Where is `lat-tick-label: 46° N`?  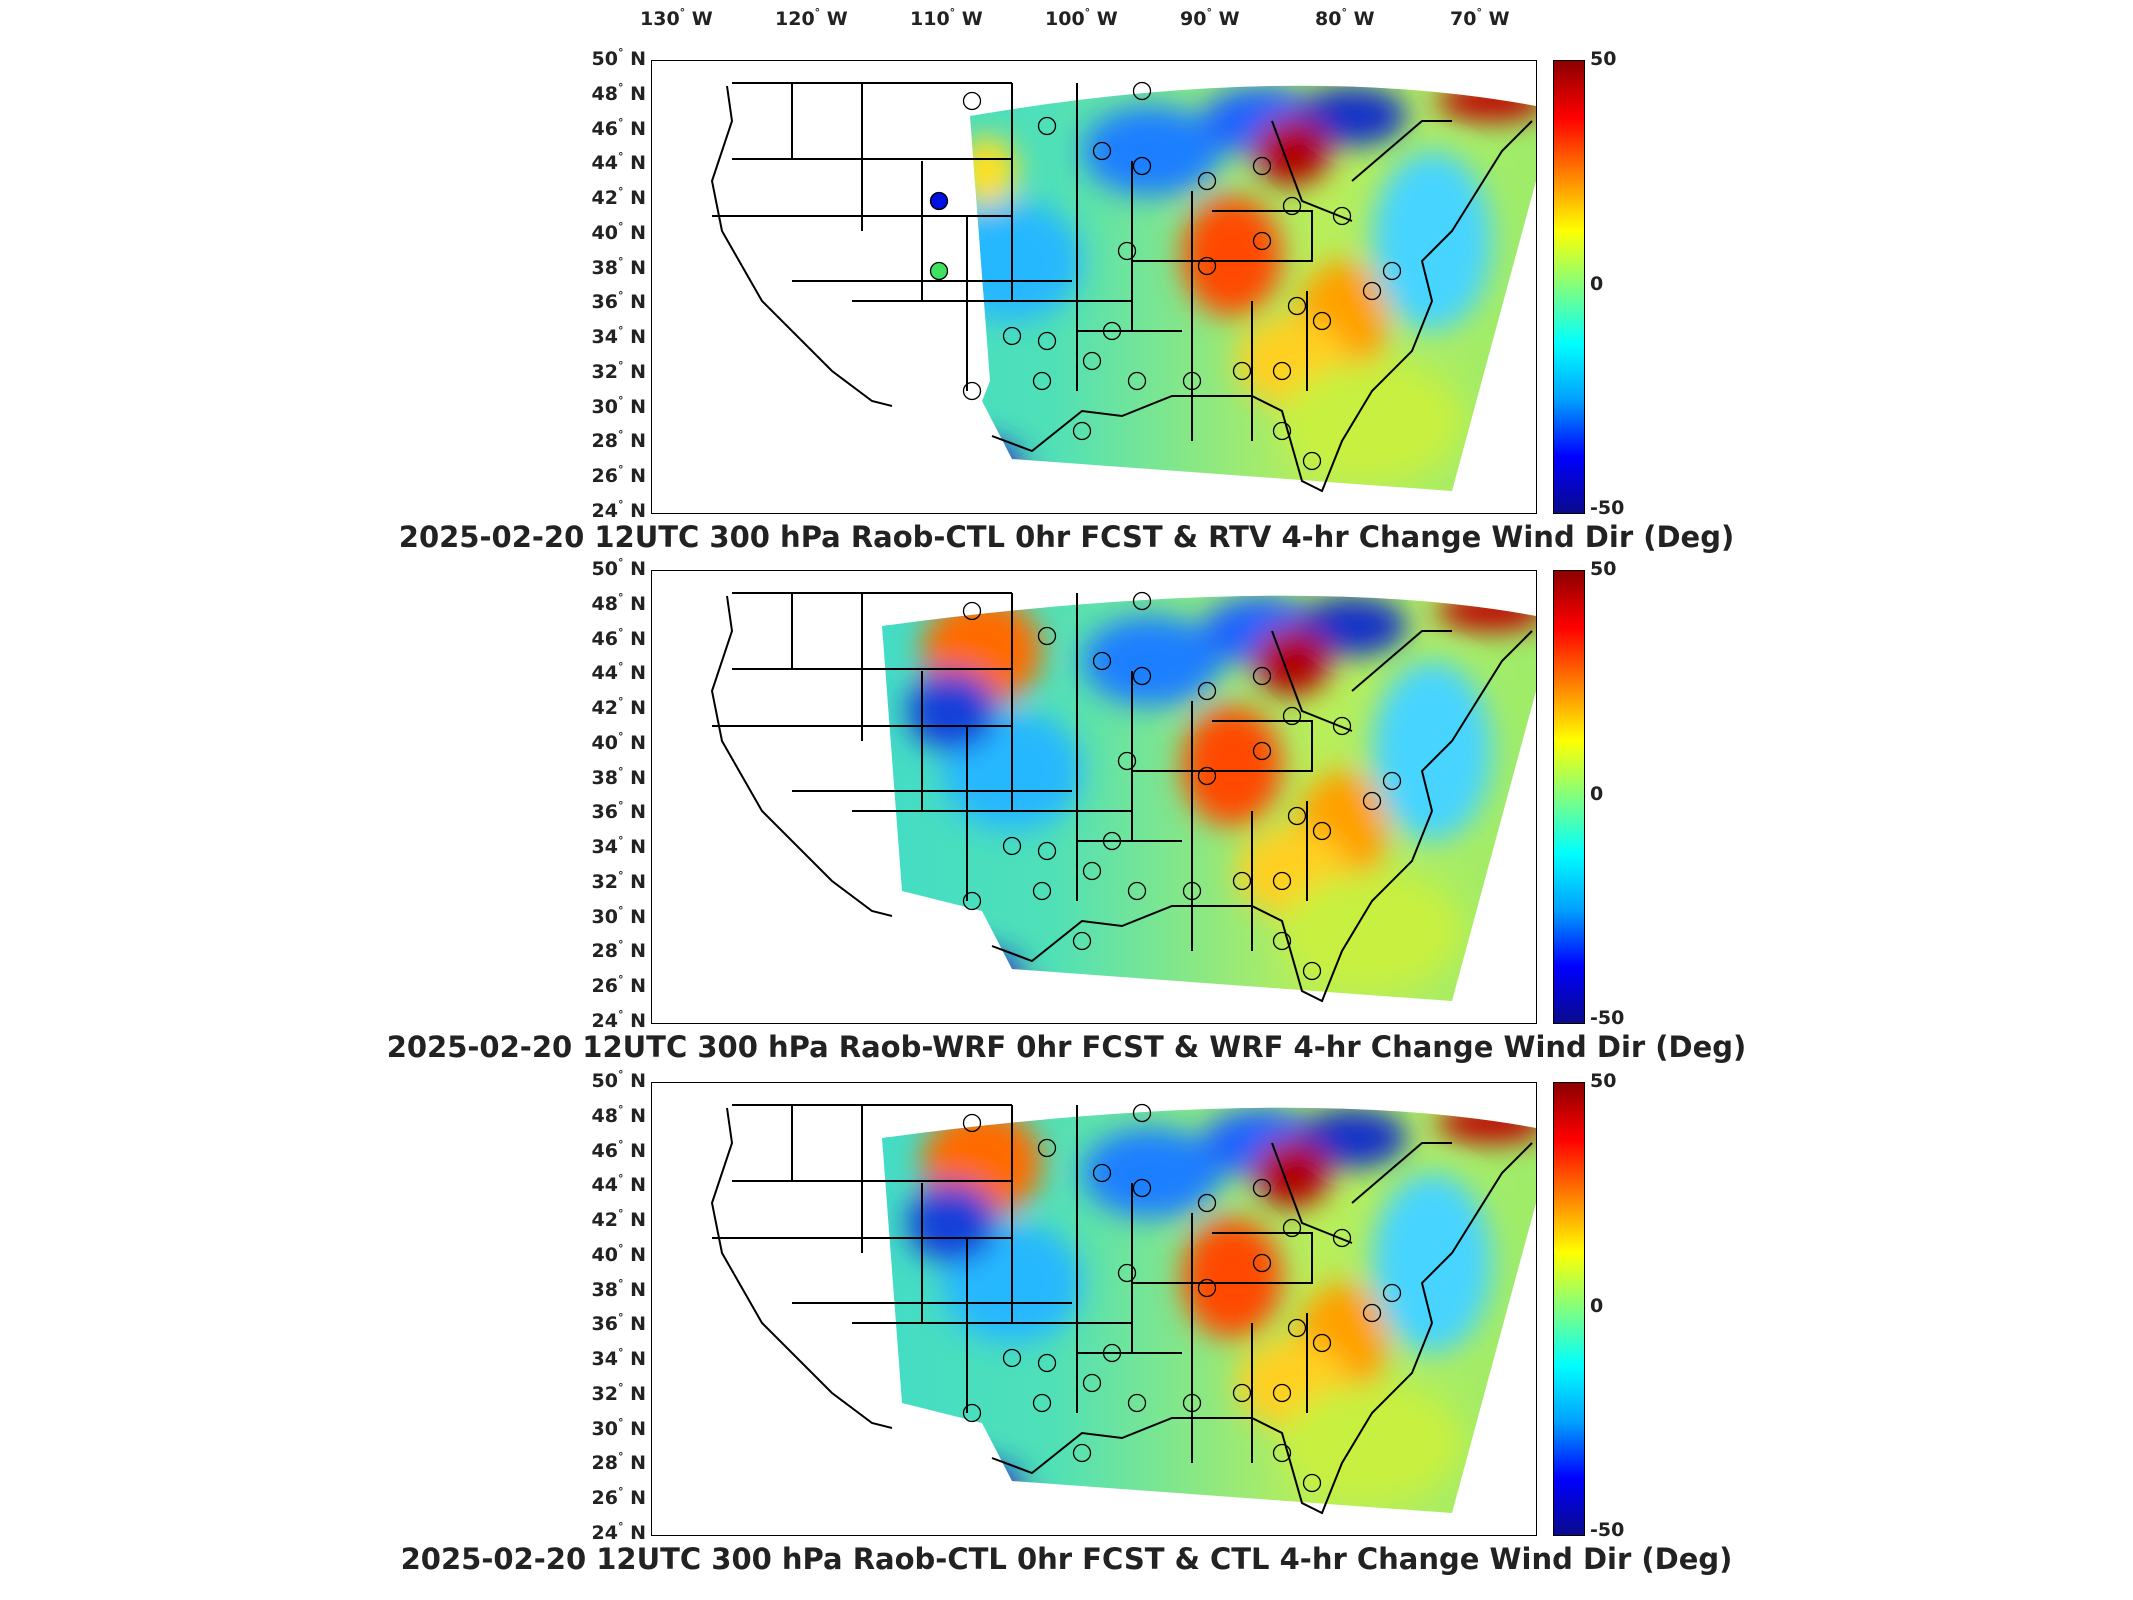 lat-tick-label: 46° N is located at coordinates (615, 128).